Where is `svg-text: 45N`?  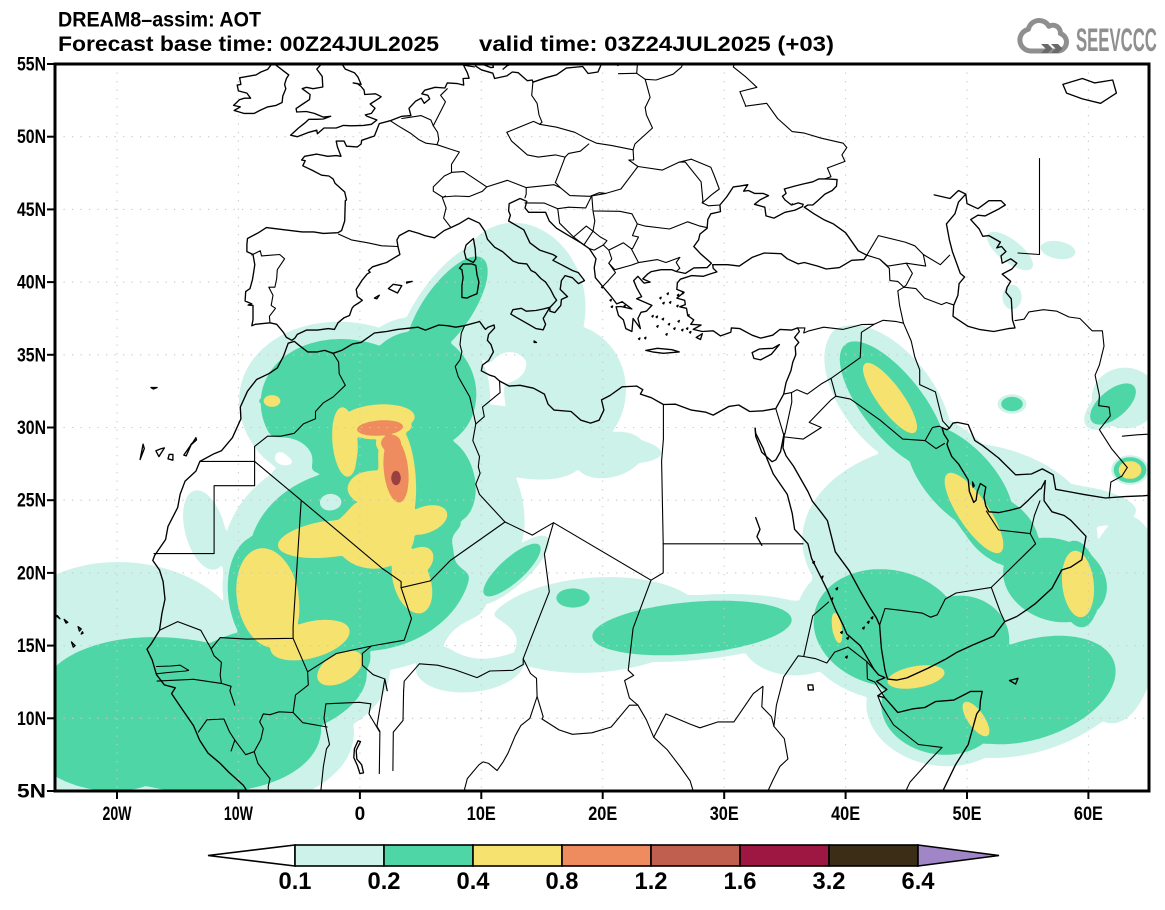
svg-text: 45N is located at coordinates (31, 210).